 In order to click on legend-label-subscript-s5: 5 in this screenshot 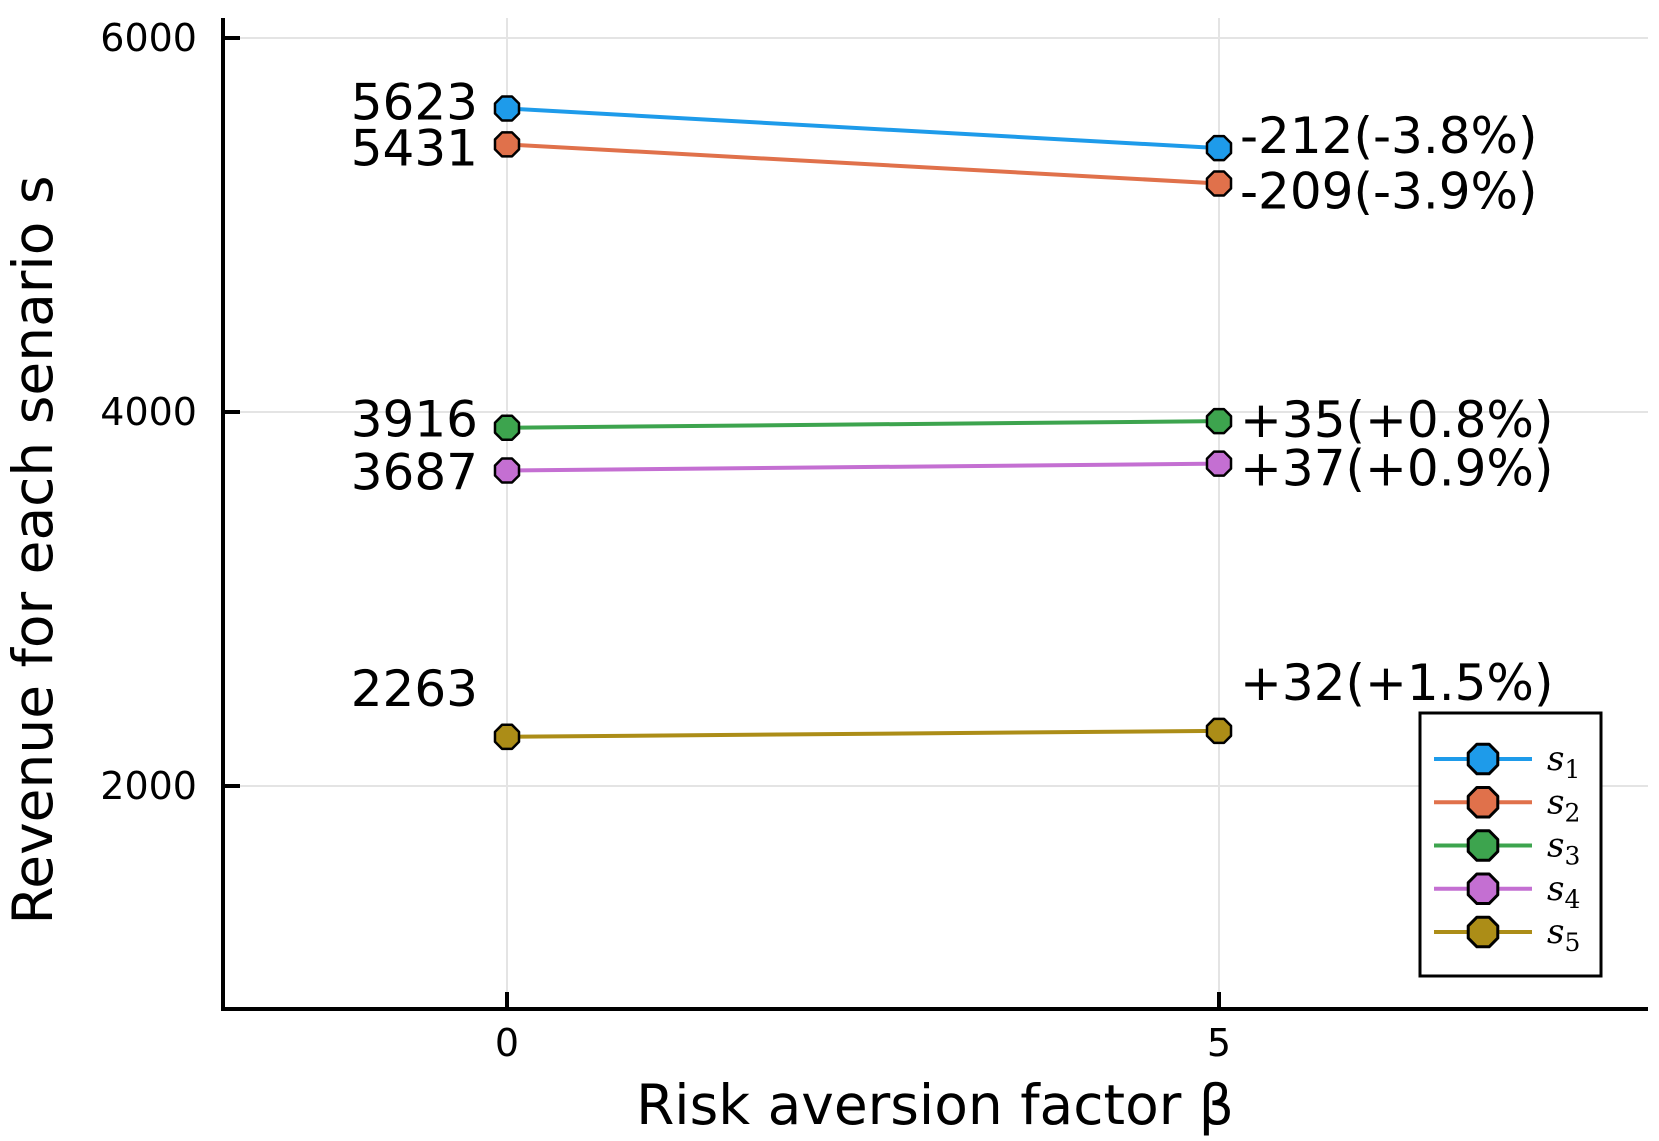, I will do `click(1572, 942)`.